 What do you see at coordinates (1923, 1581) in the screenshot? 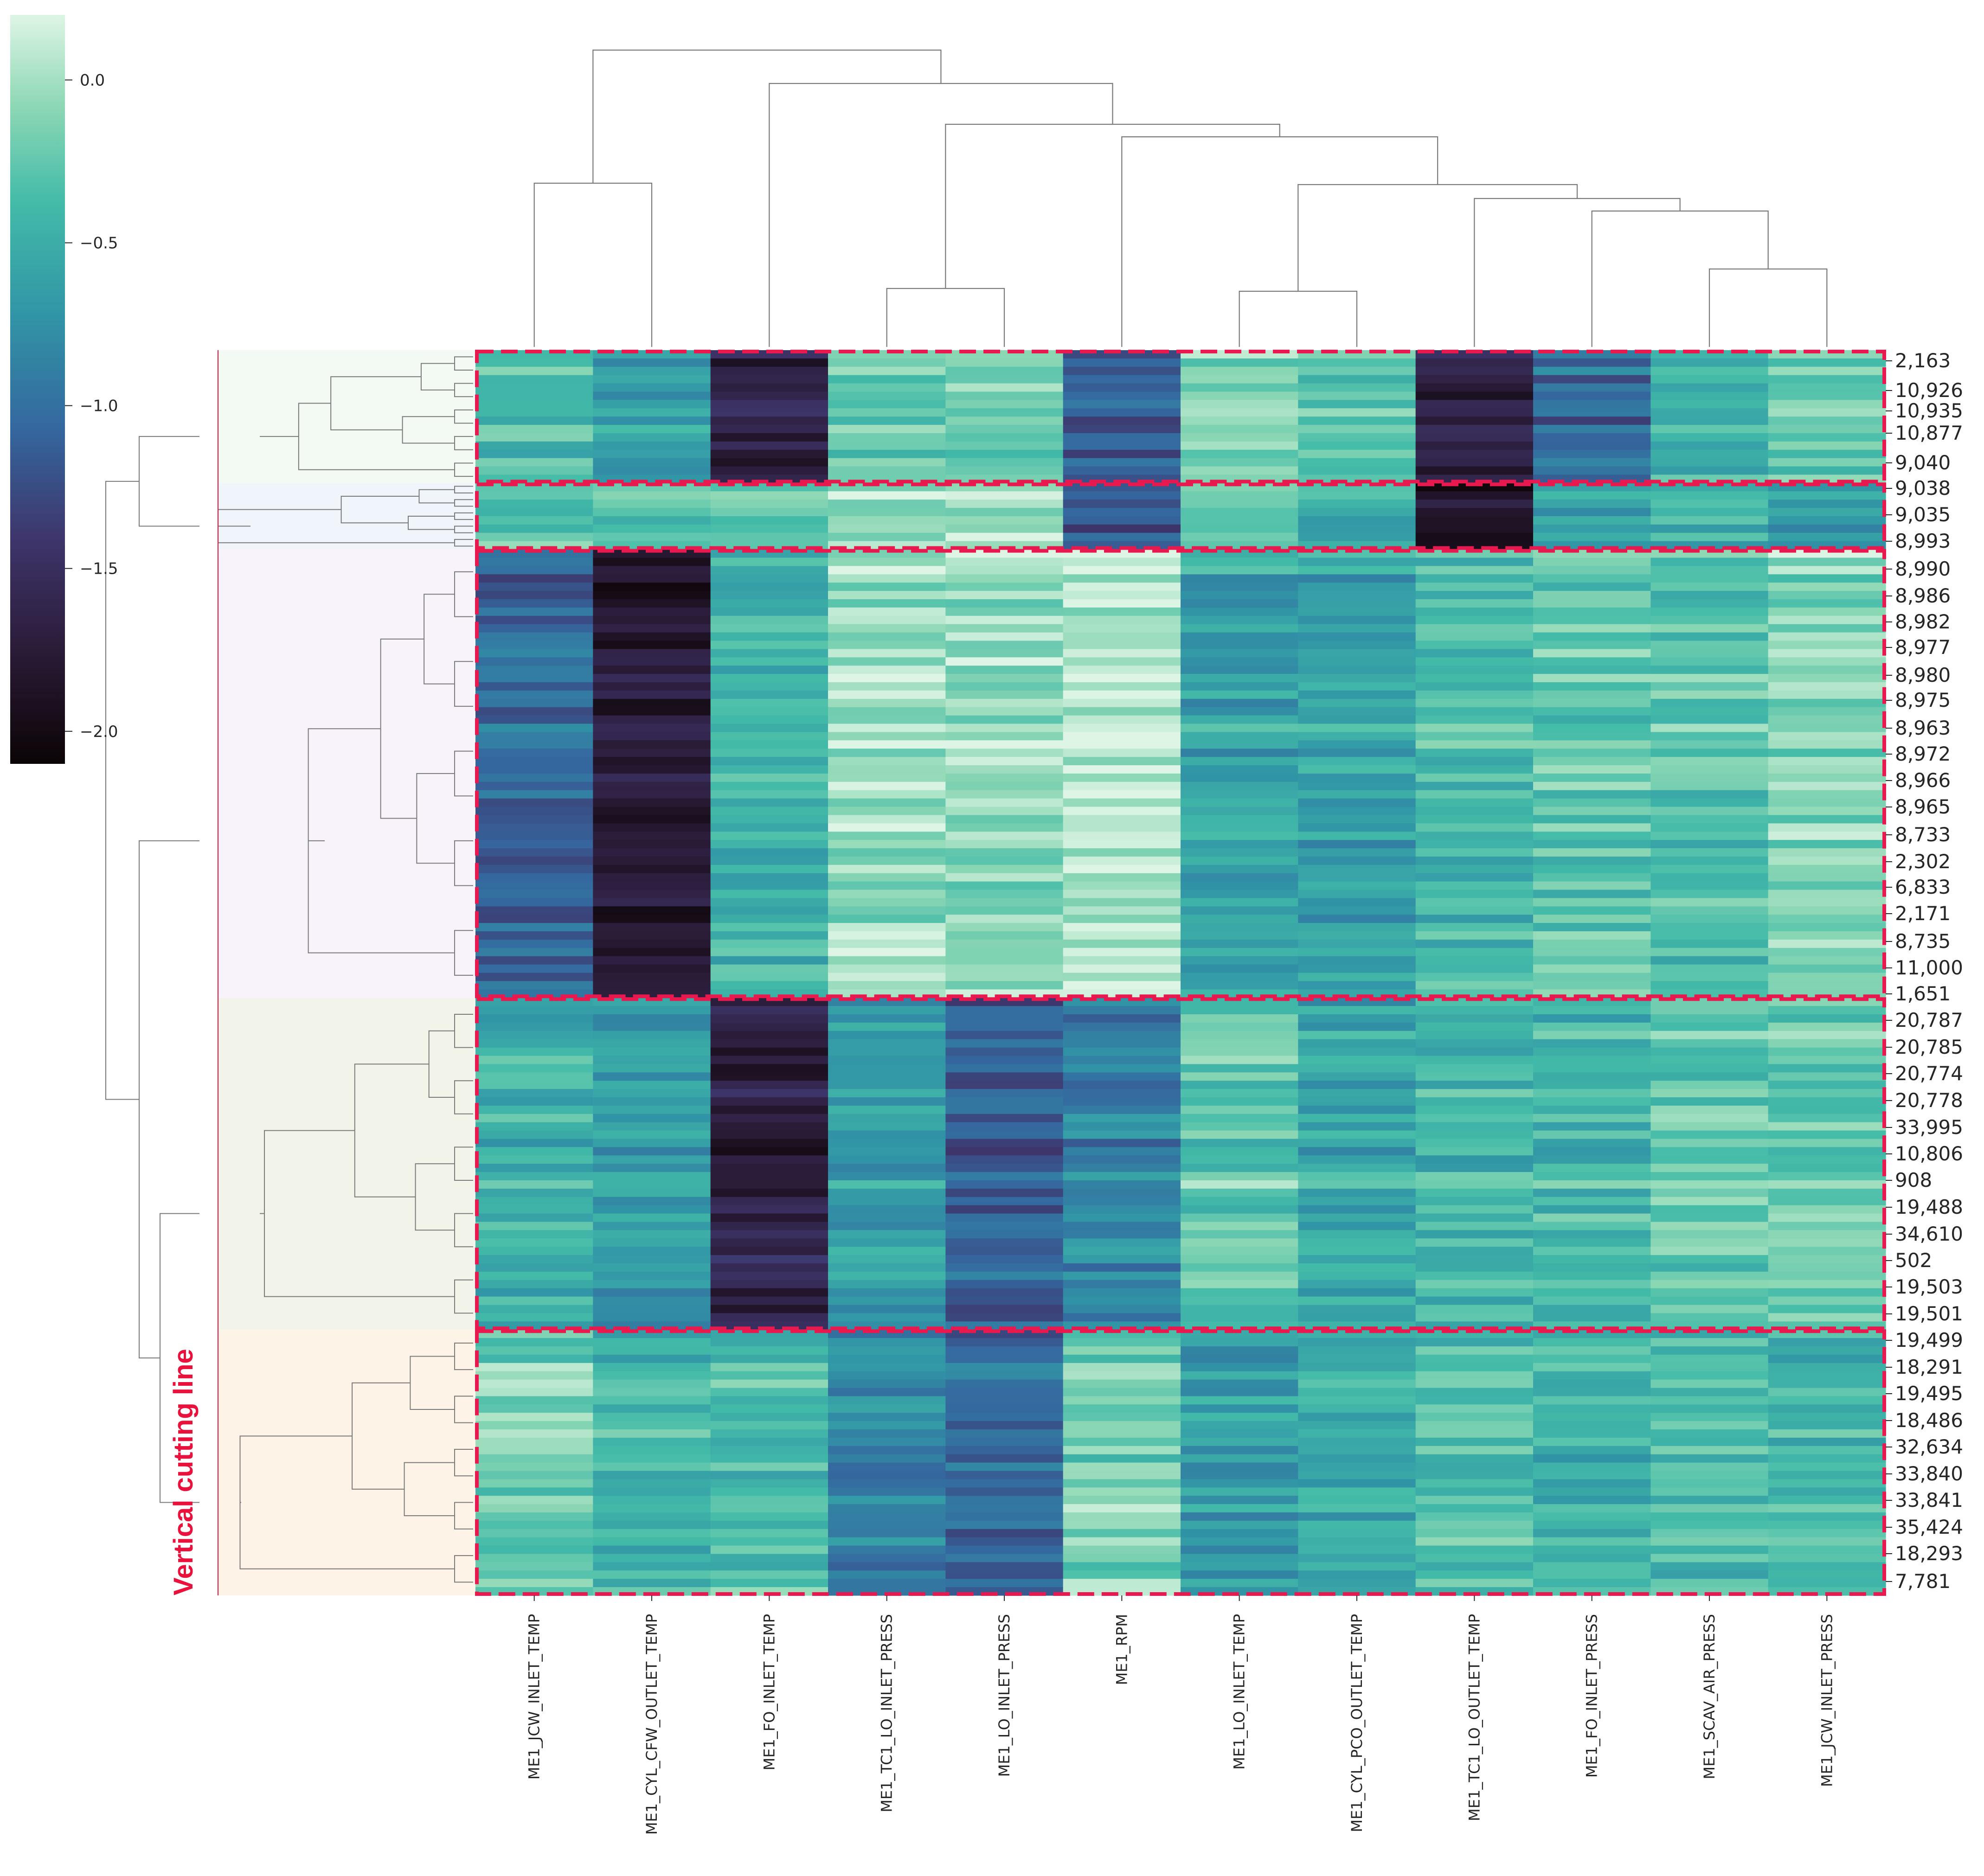
I see `row-label: 7,781` at bounding box center [1923, 1581].